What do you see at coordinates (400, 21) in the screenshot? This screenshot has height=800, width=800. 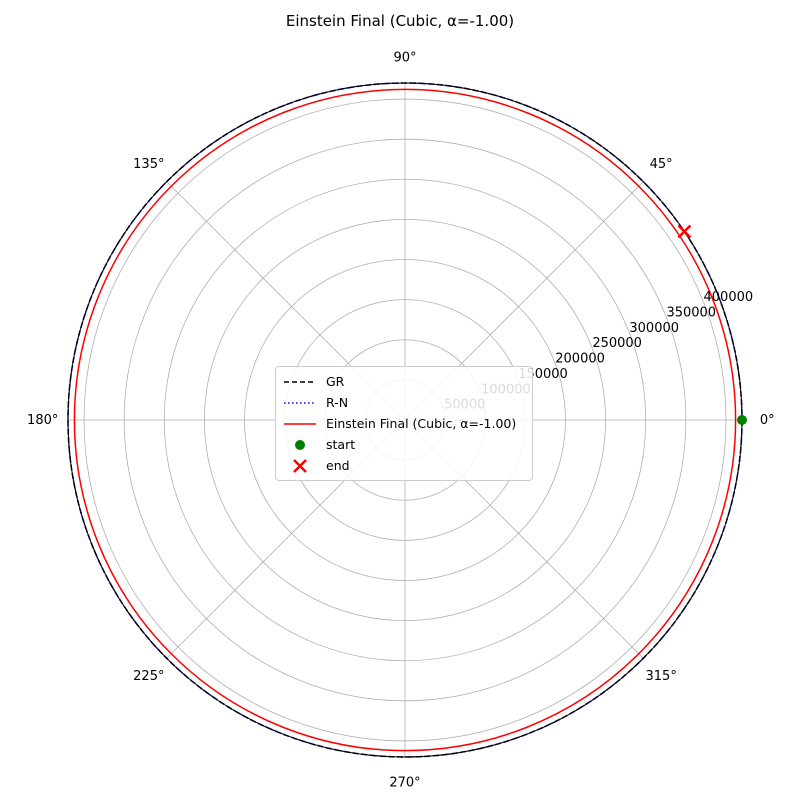 I see `chart-title: Einstein Final (Cubic, α=-1.00)` at bounding box center [400, 21].